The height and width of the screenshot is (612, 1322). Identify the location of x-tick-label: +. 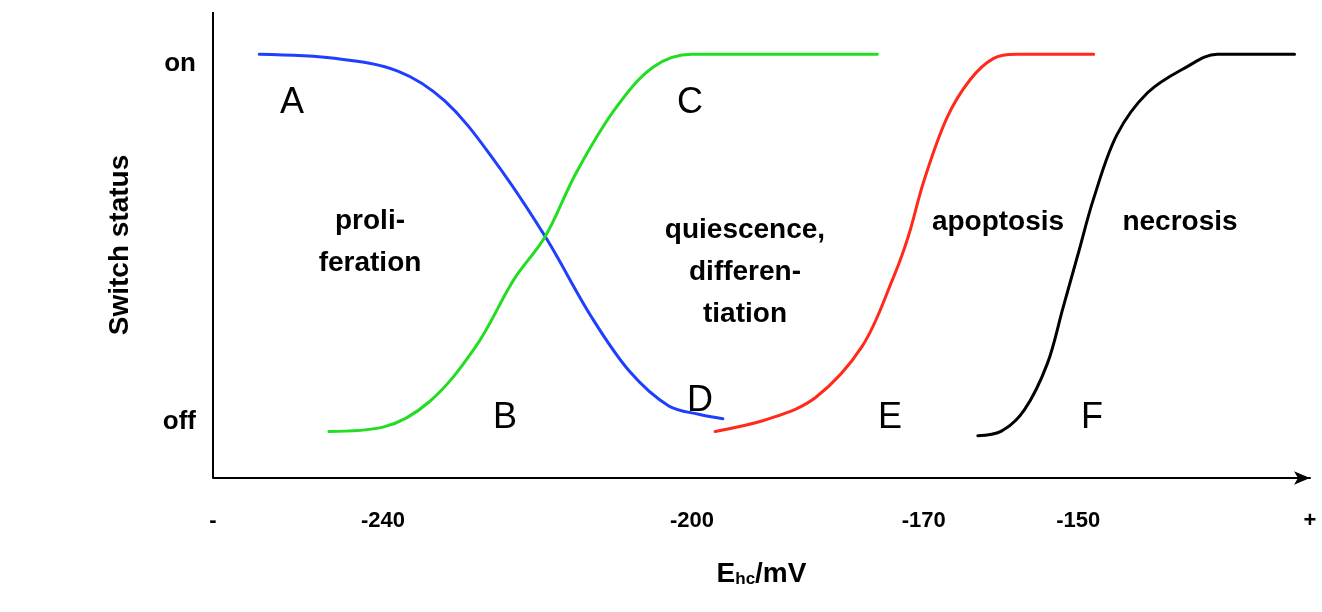
(1310, 519).